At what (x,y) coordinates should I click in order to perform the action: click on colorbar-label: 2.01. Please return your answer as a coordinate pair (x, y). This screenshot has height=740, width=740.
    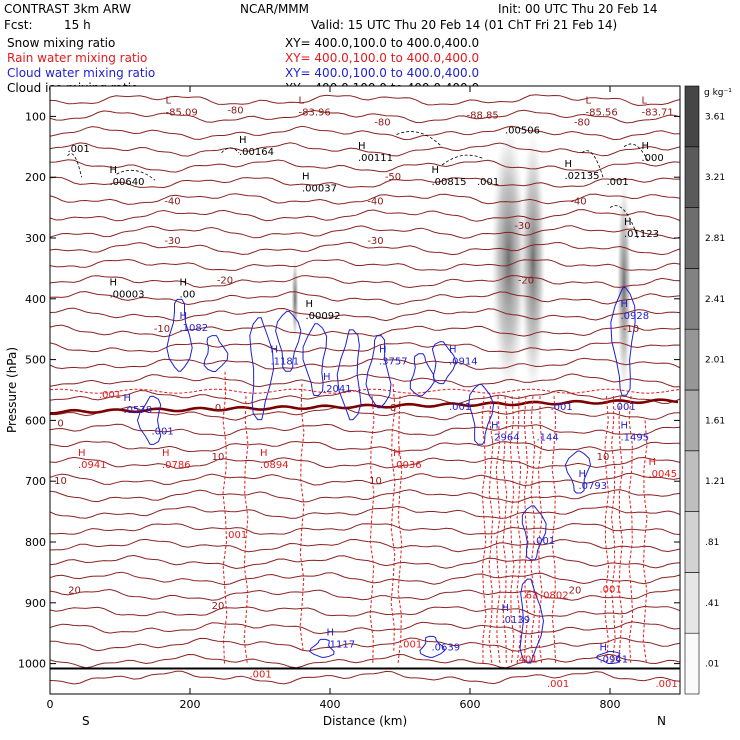
    Looking at the image, I should click on (715, 361).